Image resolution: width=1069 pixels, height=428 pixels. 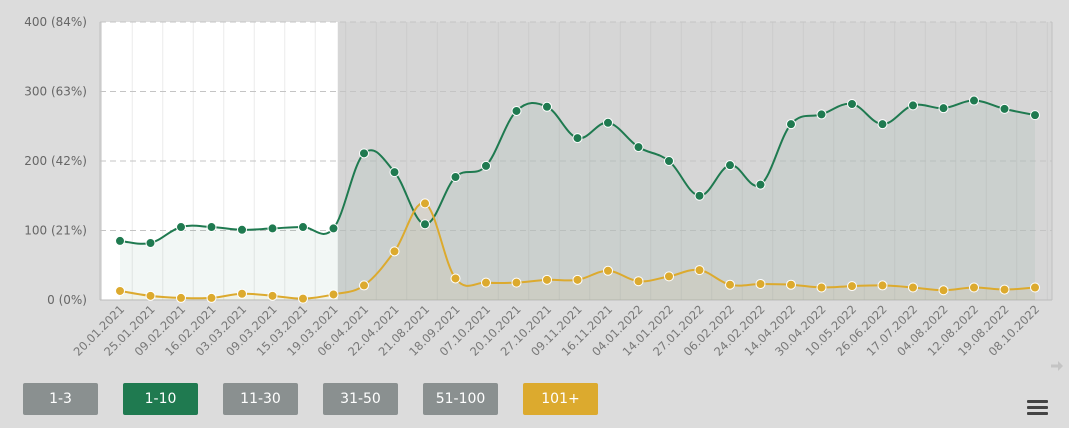 I want to click on filter-button-101-plus: 101+, so click(x=560, y=399).